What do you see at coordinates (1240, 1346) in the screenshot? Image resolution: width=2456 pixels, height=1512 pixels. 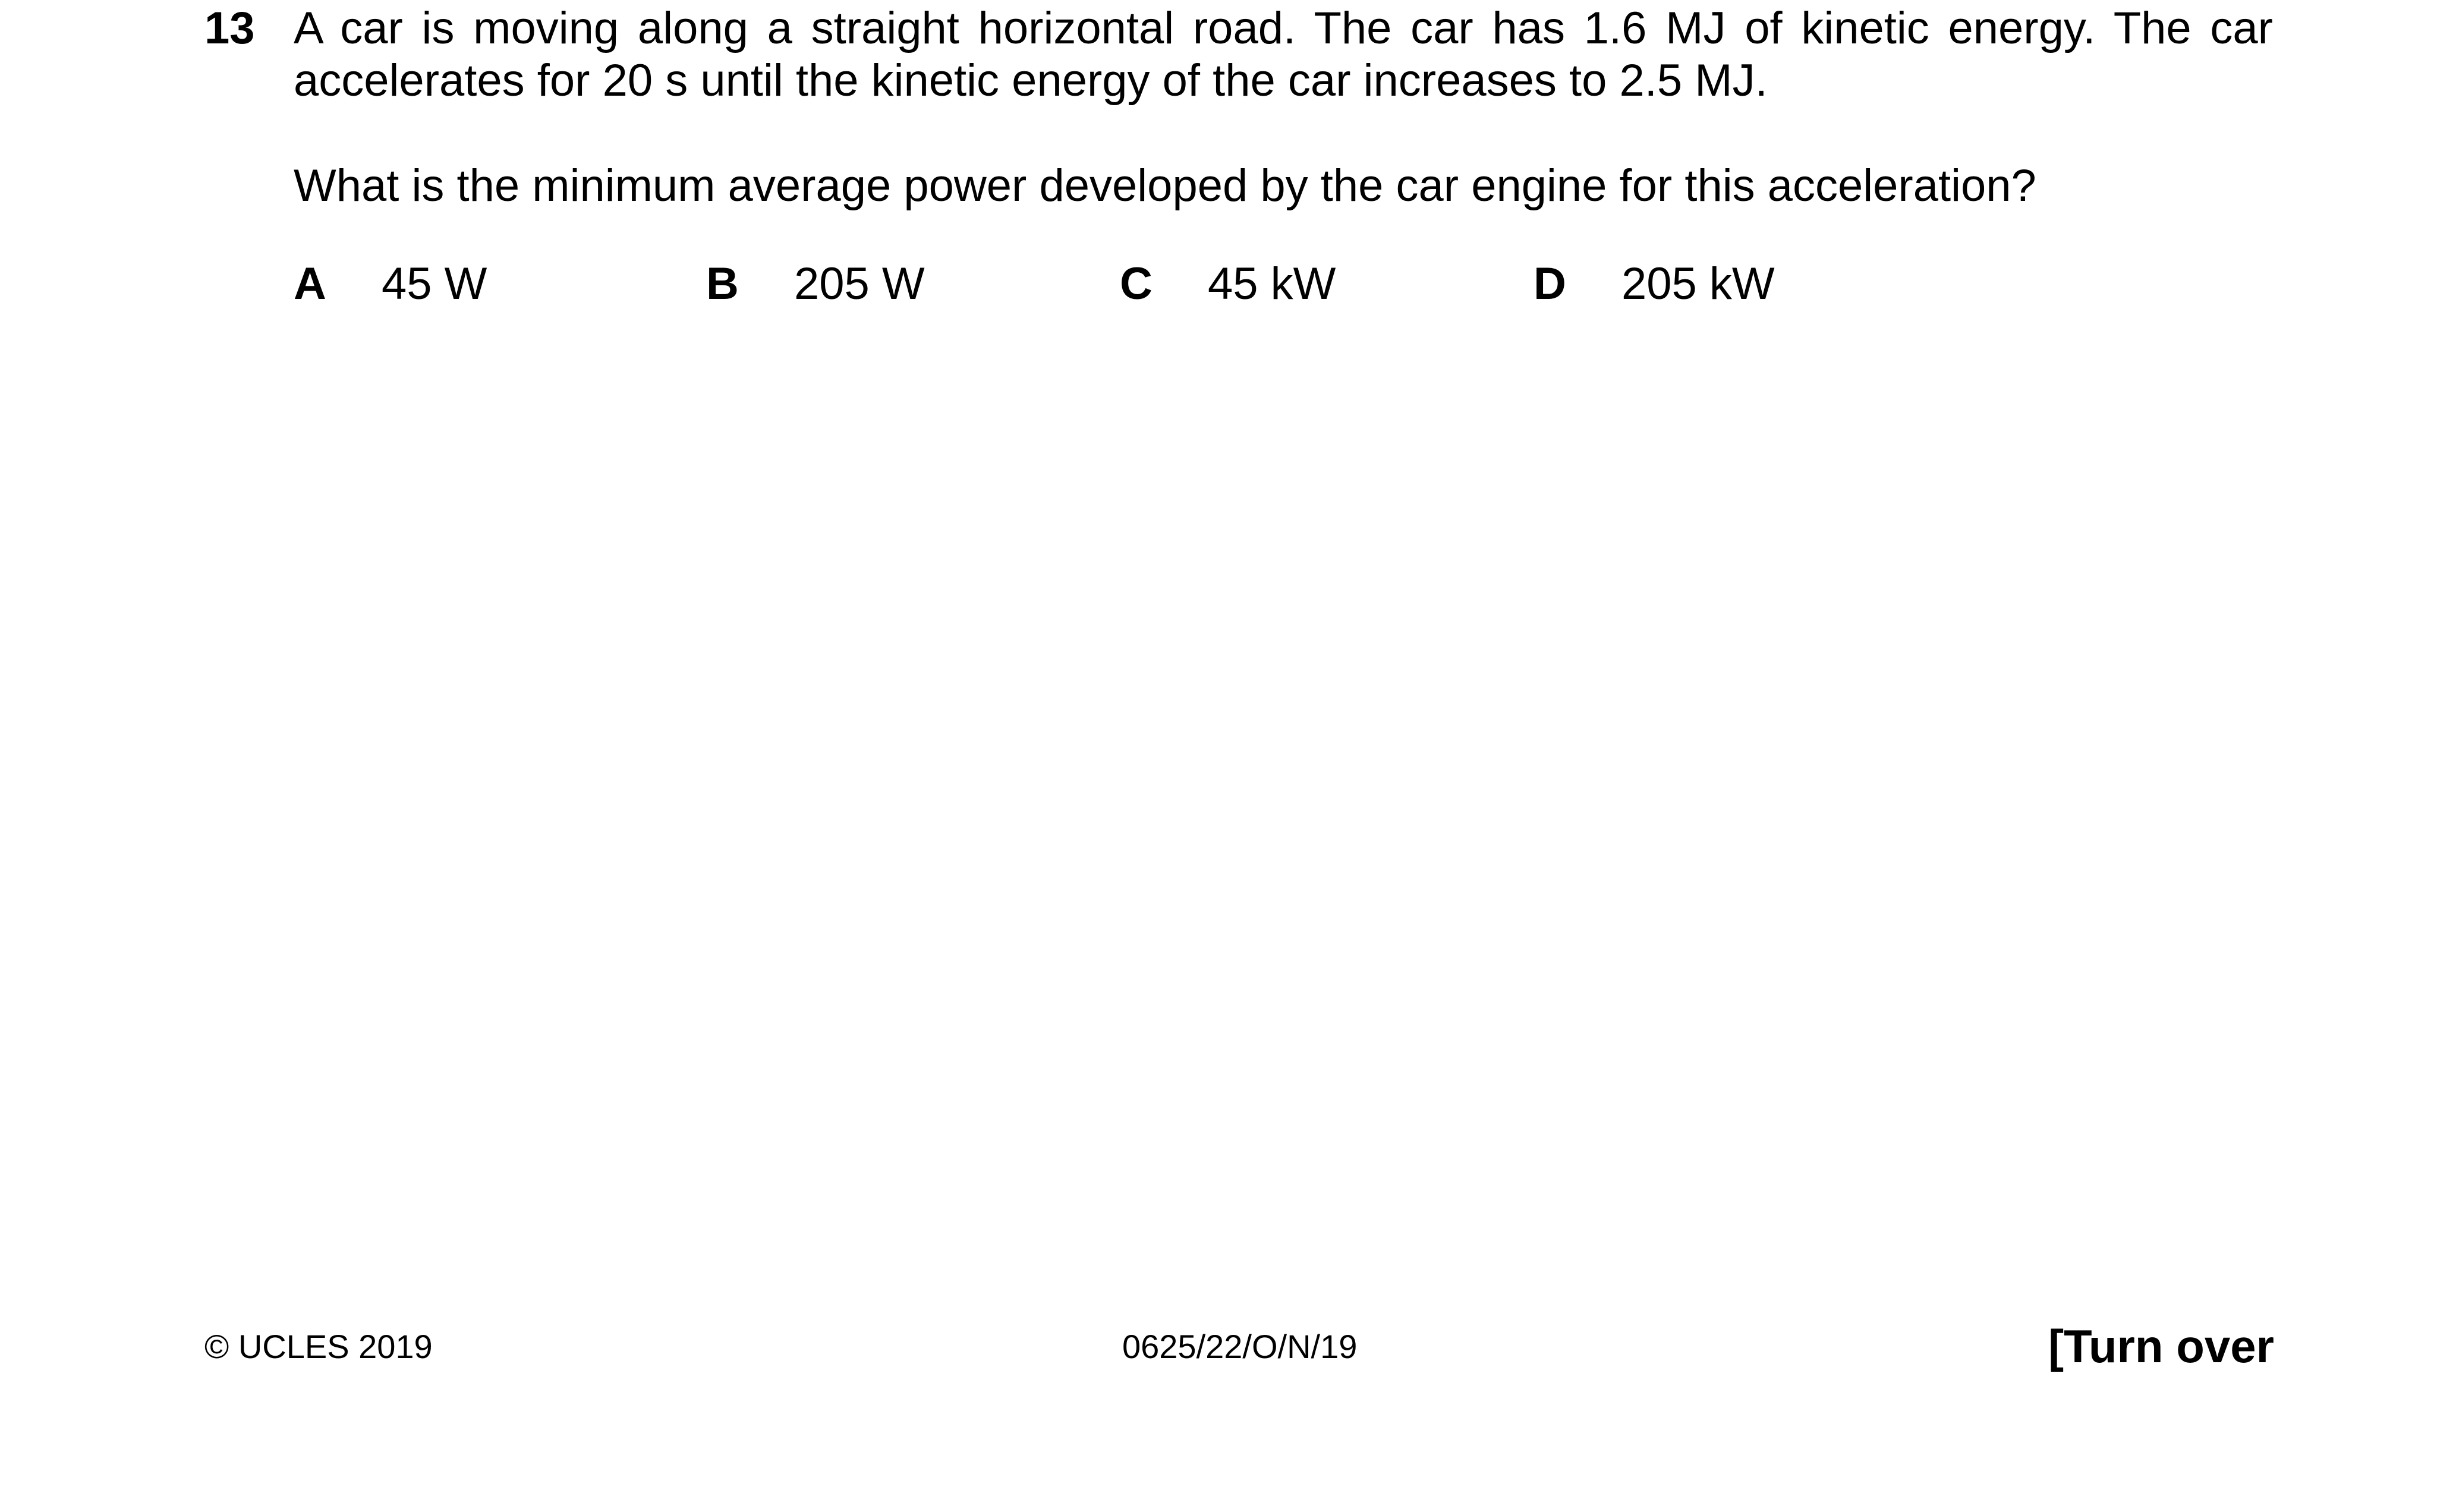 I see `paper-code: 0625/22/O/N/19` at bounding box center [1240, 1346].